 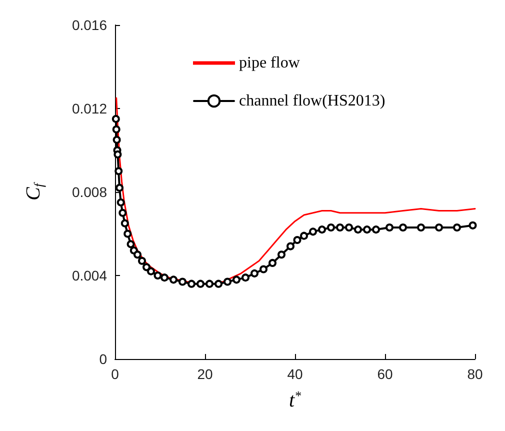 I want to click on y-tick-label: 0.016, so click(x=90, y=25).